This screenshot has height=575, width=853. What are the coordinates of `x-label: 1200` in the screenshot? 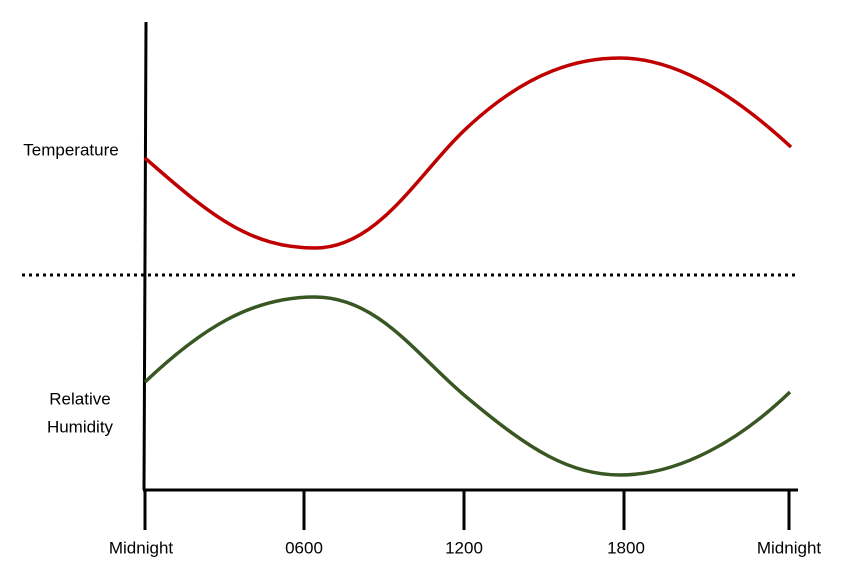 It's located at (464, 547).